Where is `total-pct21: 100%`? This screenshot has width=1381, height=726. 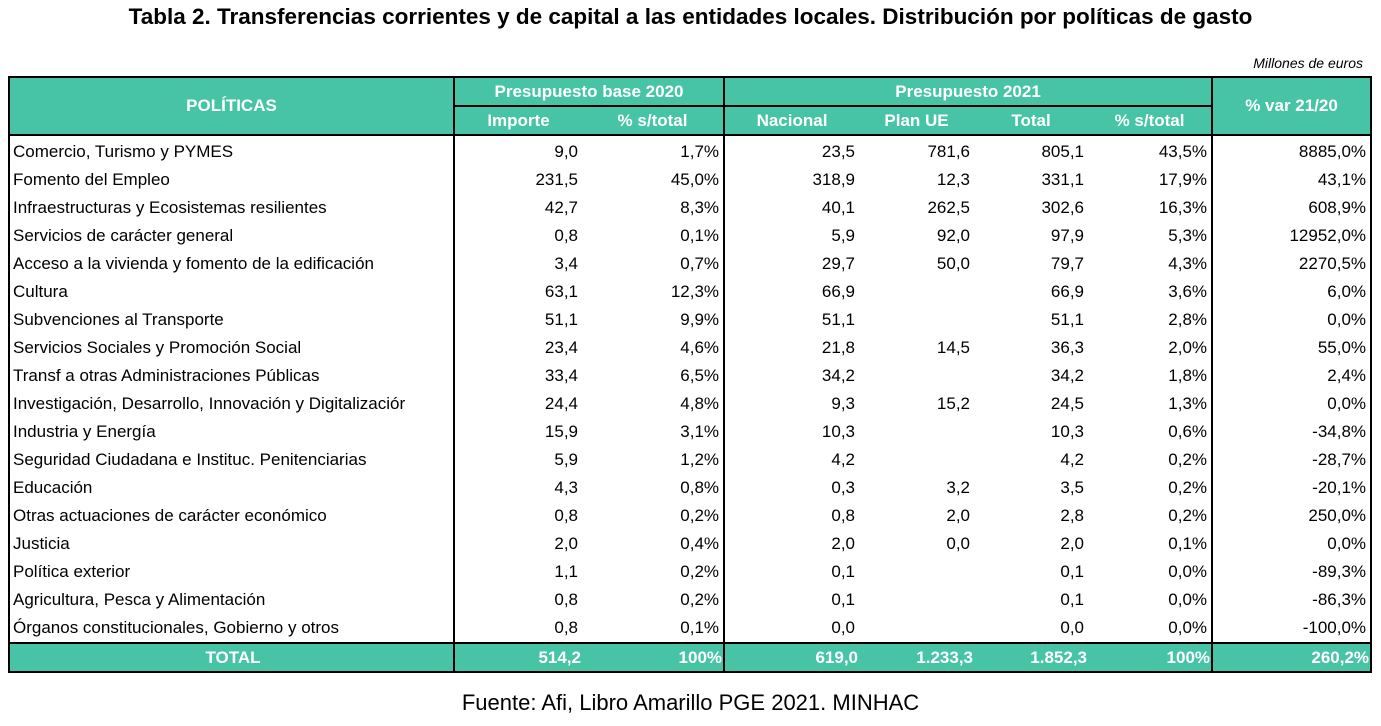
total-pct21: 100% is located at coordinates (1151, 657).